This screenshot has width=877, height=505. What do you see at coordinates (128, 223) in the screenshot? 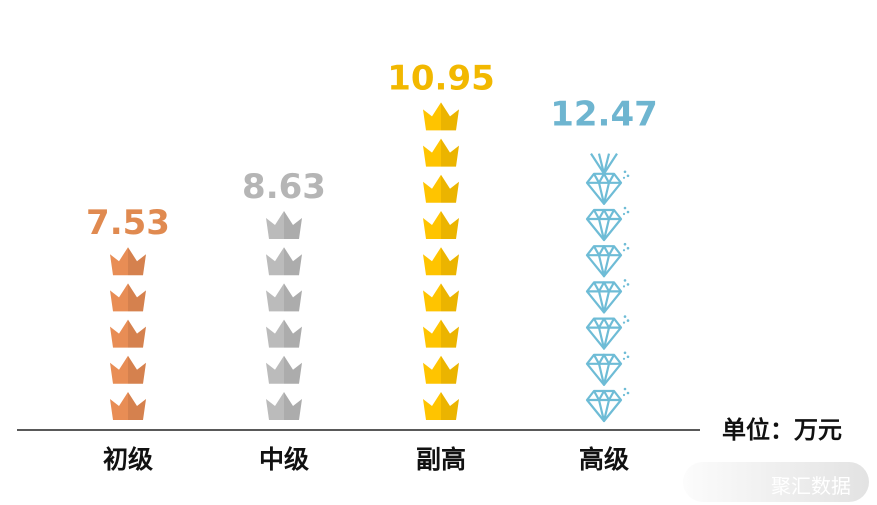
I see `value-label-0: 7.53` at bounding box center [128, 223].